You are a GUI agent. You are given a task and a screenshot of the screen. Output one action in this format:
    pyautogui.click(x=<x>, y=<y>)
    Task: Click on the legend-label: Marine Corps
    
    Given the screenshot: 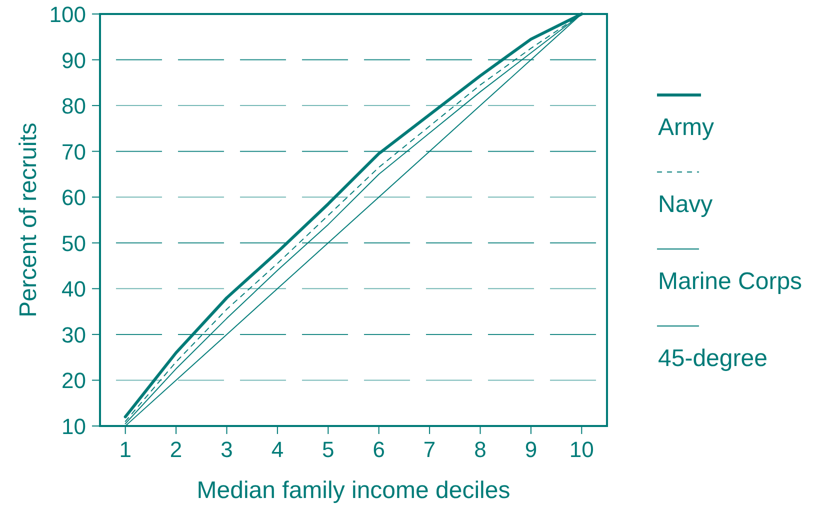 What is the action you would take?
    pyautogui.click(x=730, y=281)
    